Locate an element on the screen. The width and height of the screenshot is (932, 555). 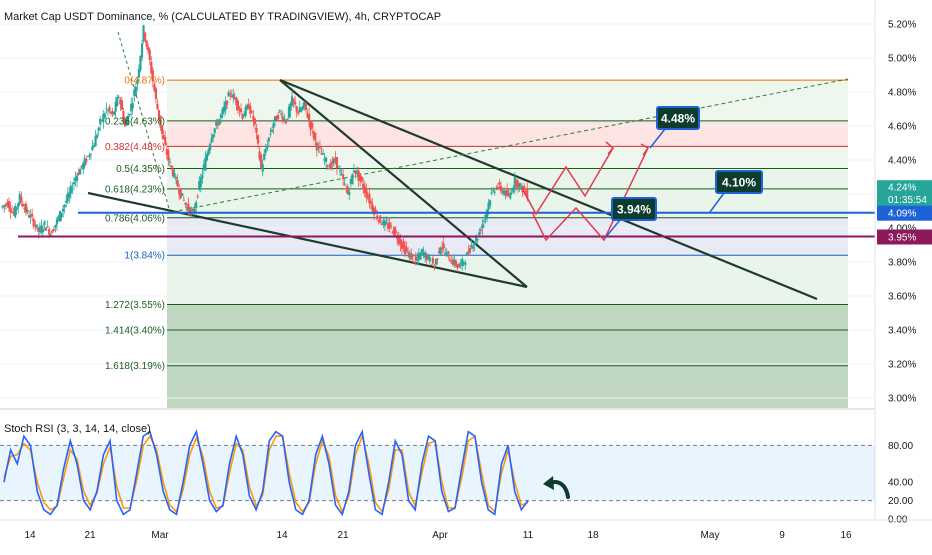
fib-label: 1(3.84%) is located at coordinates (144, 256).